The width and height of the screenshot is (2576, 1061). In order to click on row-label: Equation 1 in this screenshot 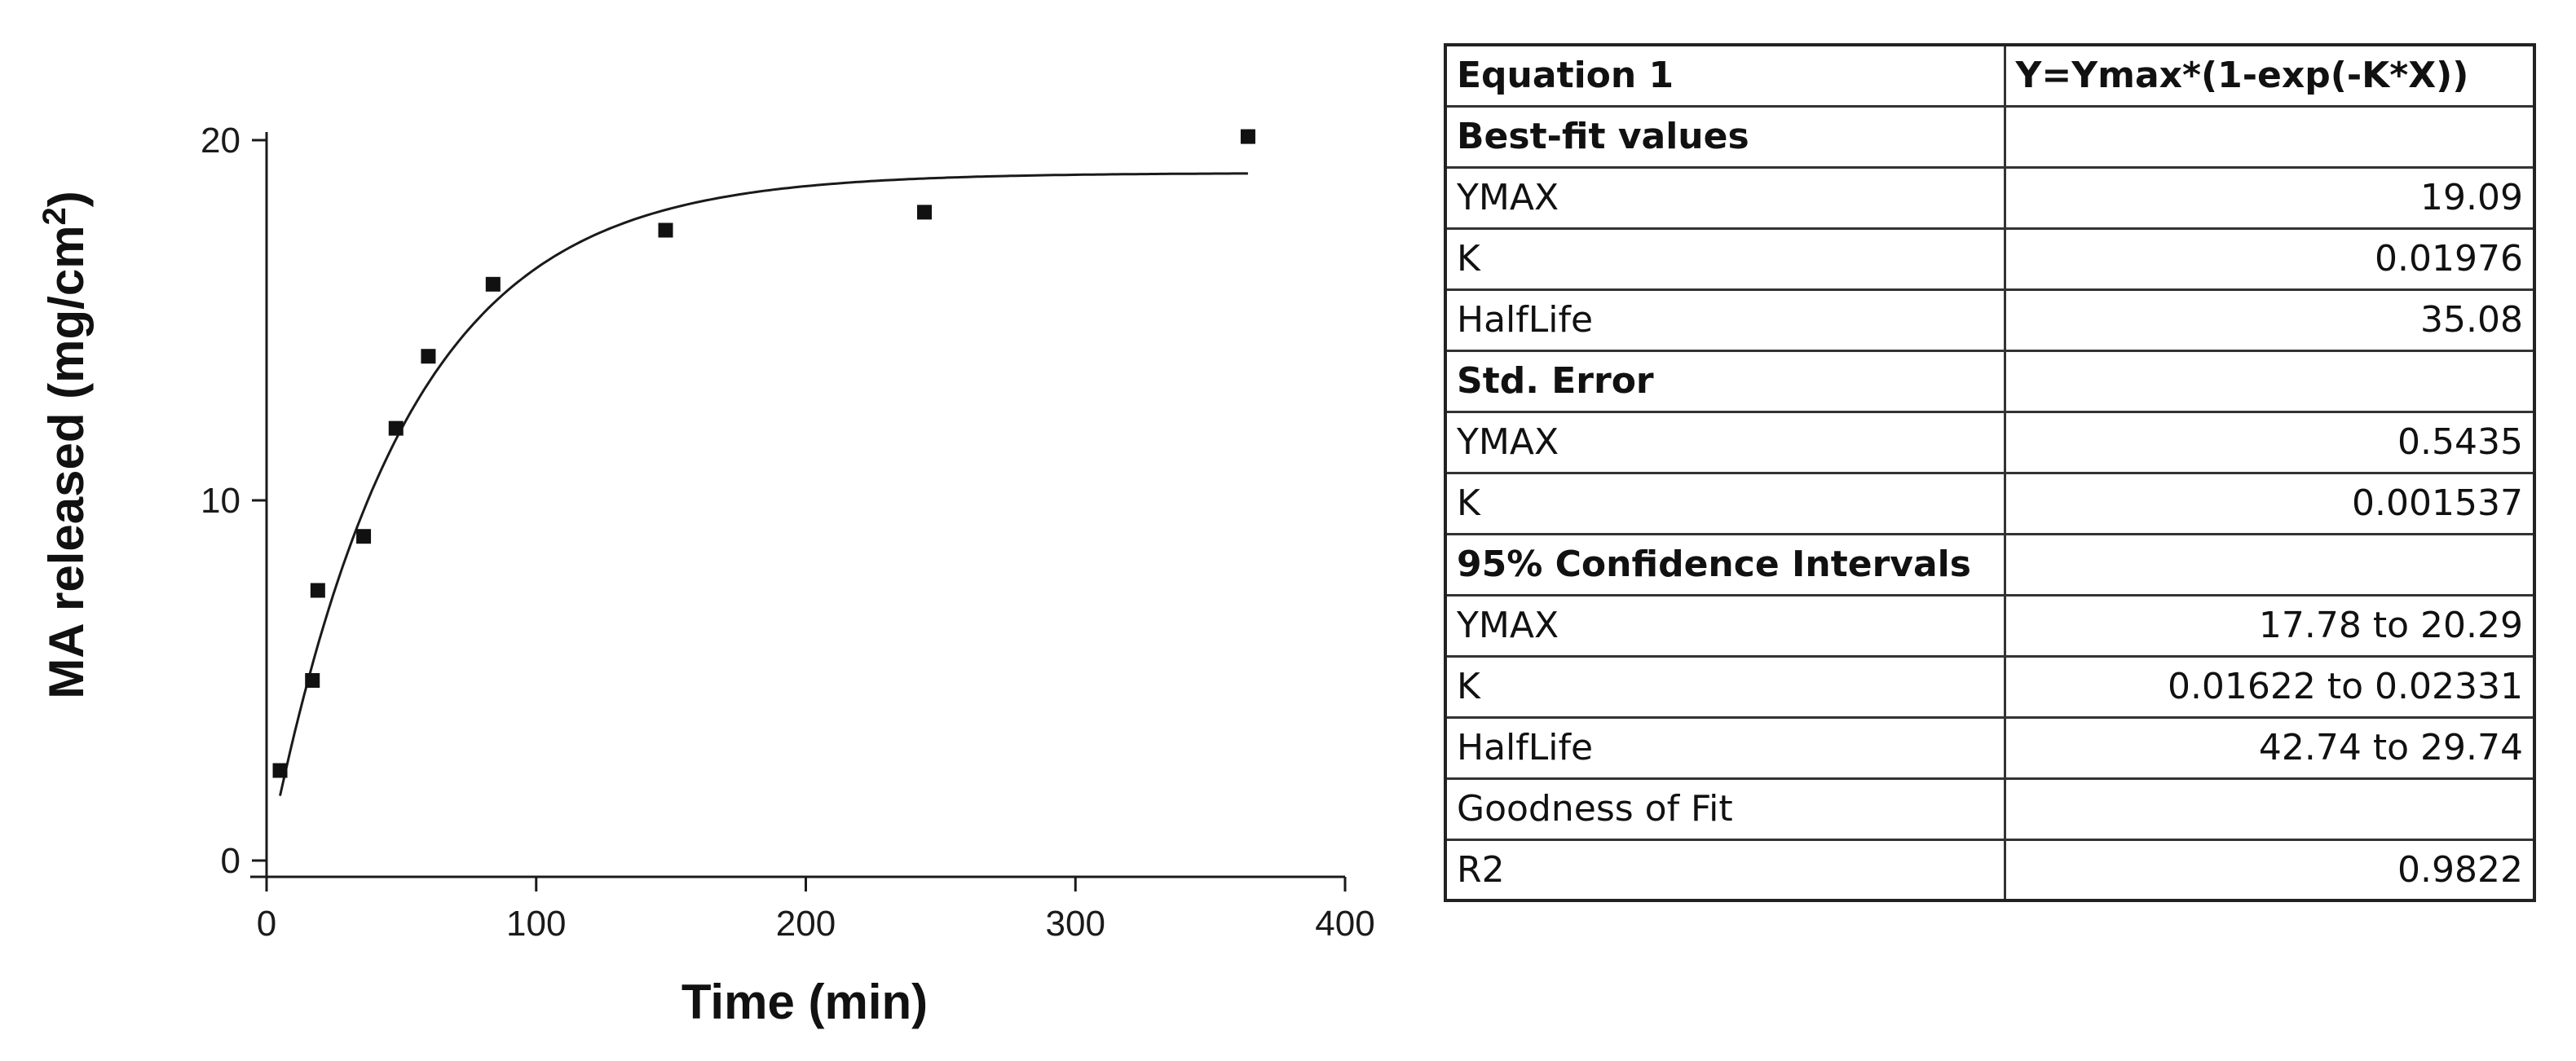, I will do `click(1725, 75)`.